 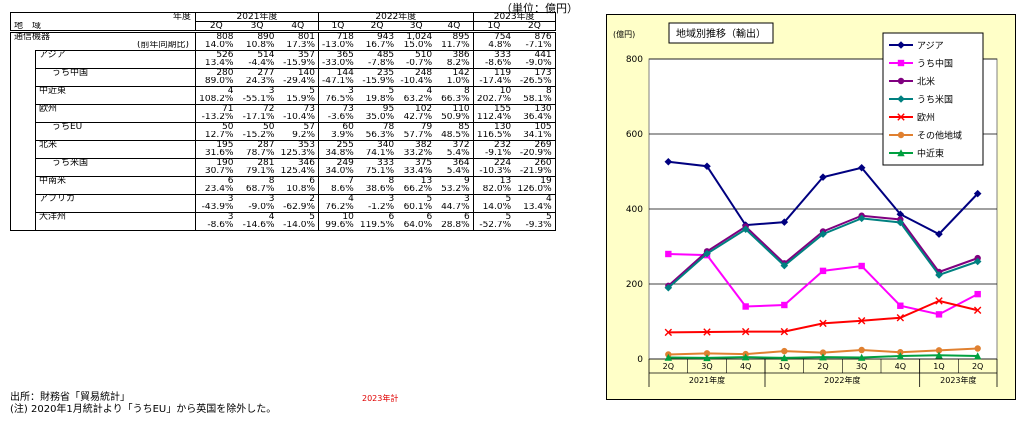 What do you see at coordinates (257, 27) in the screenshot?
I see `quarter-header: 3Q` at bounding box center [257, 27].